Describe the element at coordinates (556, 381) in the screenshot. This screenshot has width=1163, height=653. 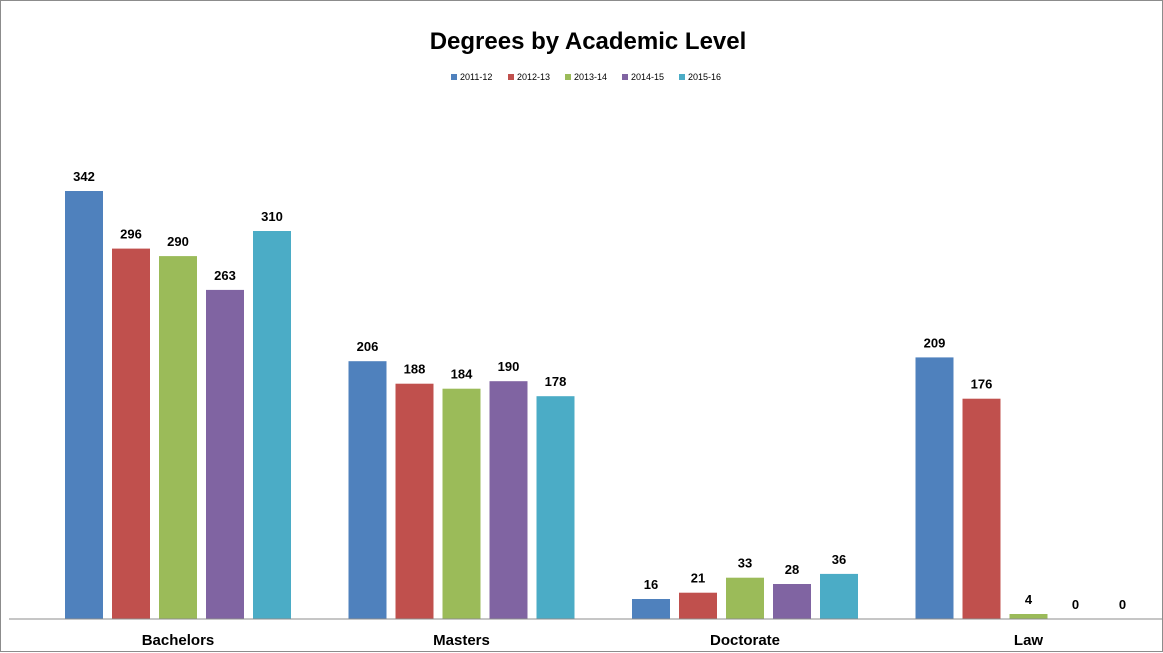
I see `value-label-masters-2015-16: 178` at that location.